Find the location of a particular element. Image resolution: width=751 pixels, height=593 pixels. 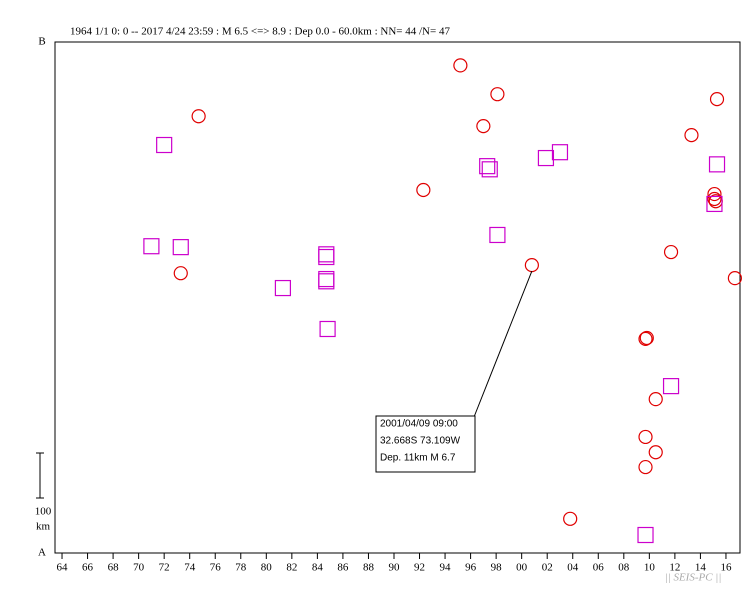

bottom-label: A is located at coordinates (42, 553).